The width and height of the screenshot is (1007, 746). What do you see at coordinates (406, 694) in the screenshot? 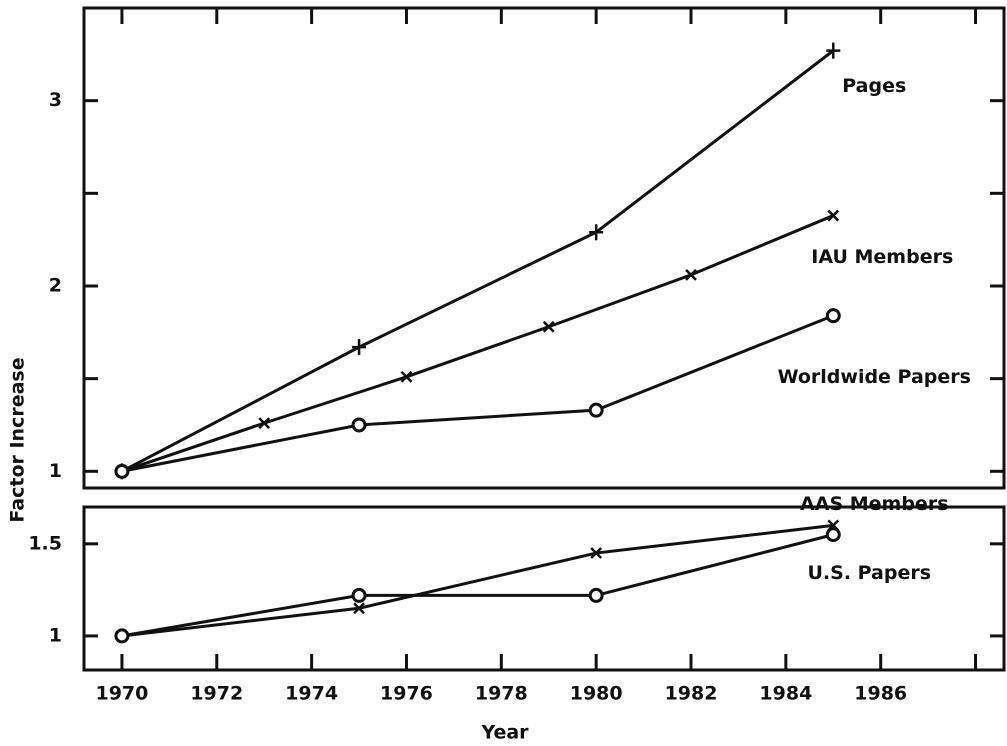
I see `x-tick-label: 1976` at bounding box center [406, 694].